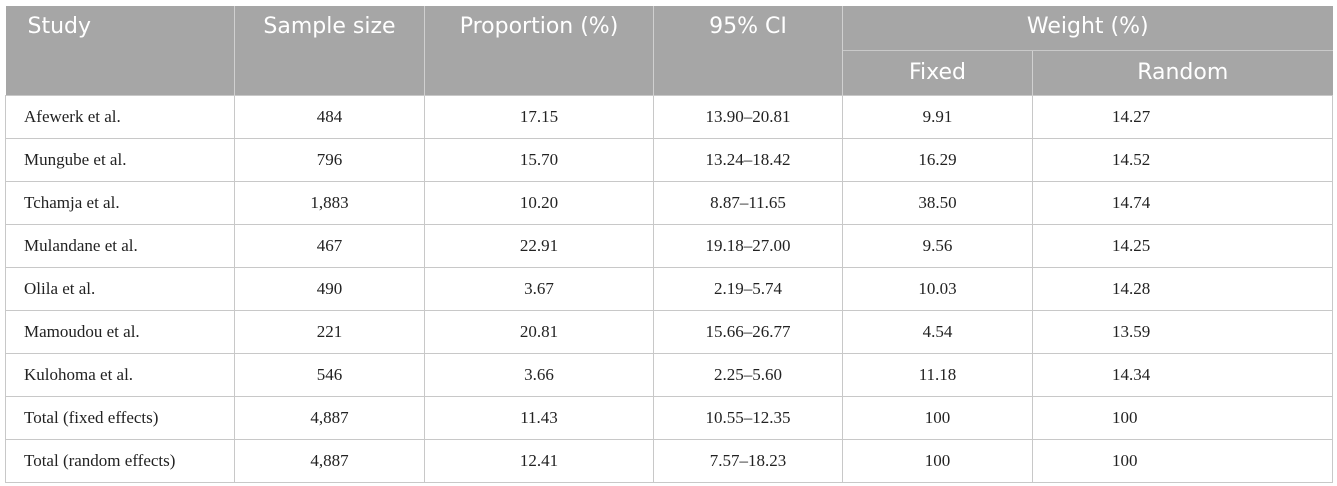 This screenshot has width=1337, height=486. What do you see at coordinates (539, 116) in the screenshot?
I see `cell-proportion: 17.15` at bounding box center [539, 116].